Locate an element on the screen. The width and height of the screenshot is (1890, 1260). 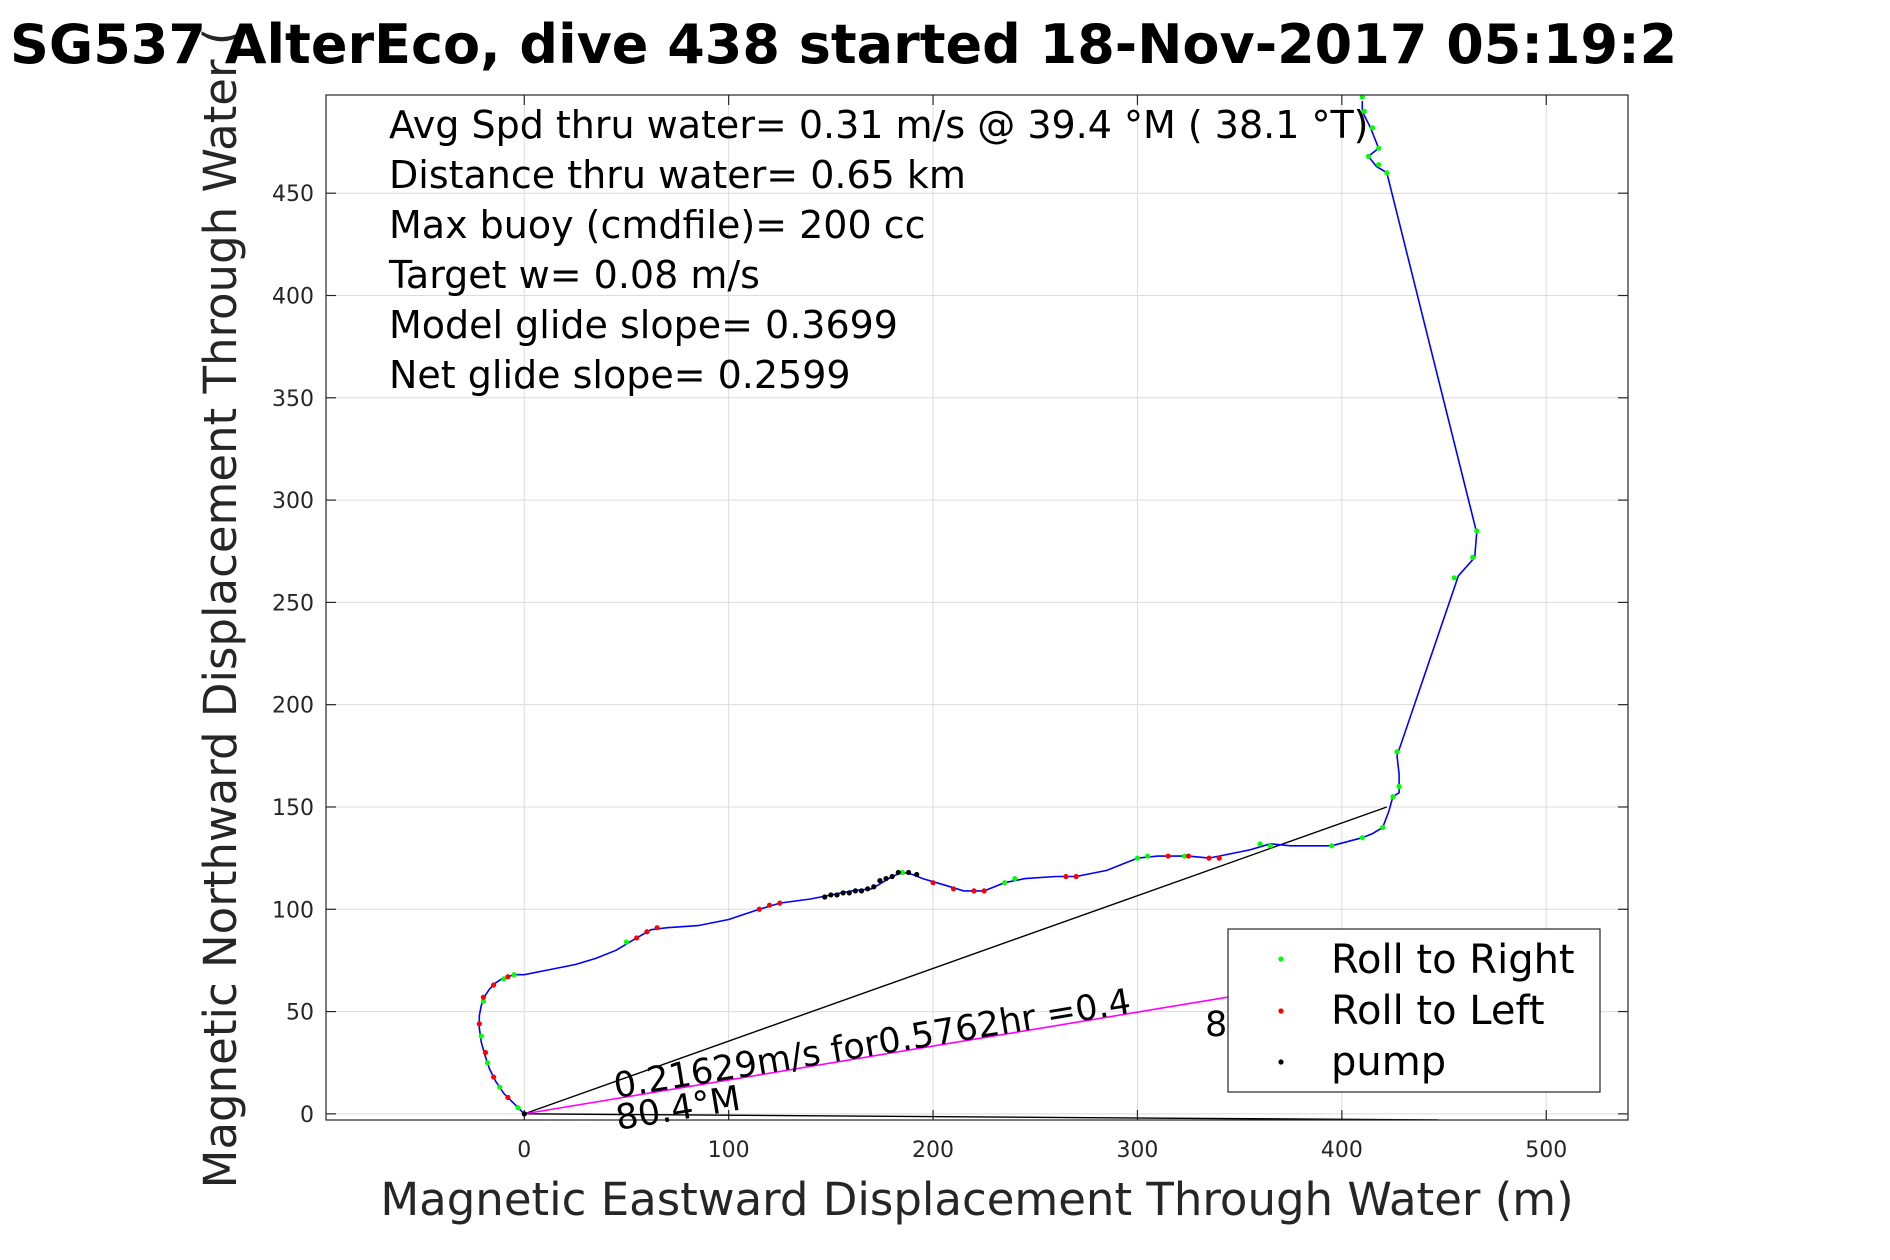
y-tick-label-200: 200 is located at coordinates (293, 706).